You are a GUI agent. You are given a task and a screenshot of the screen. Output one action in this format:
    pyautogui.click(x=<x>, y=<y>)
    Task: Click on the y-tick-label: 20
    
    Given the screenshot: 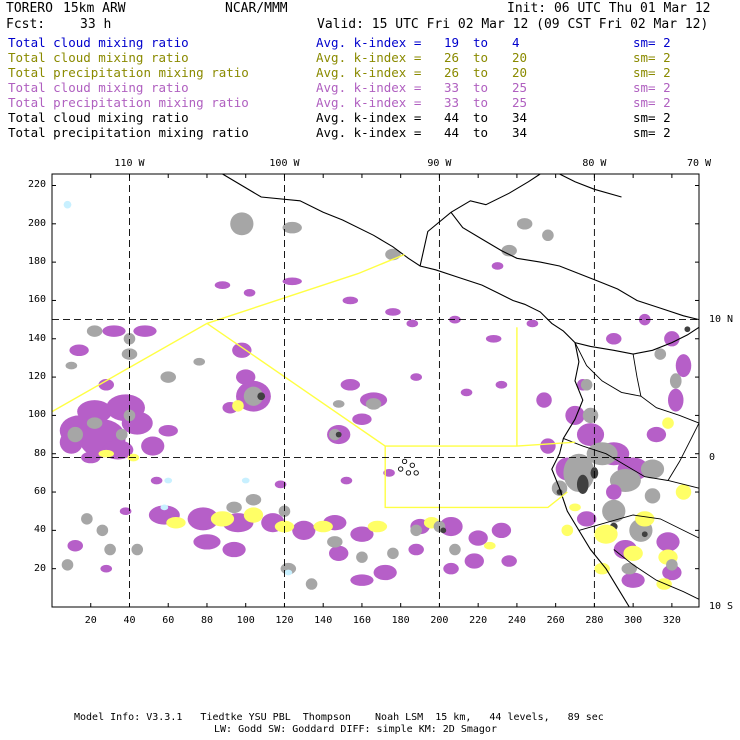 What is the action you would take?
    pyautogui.click(x=39, y=568)
    